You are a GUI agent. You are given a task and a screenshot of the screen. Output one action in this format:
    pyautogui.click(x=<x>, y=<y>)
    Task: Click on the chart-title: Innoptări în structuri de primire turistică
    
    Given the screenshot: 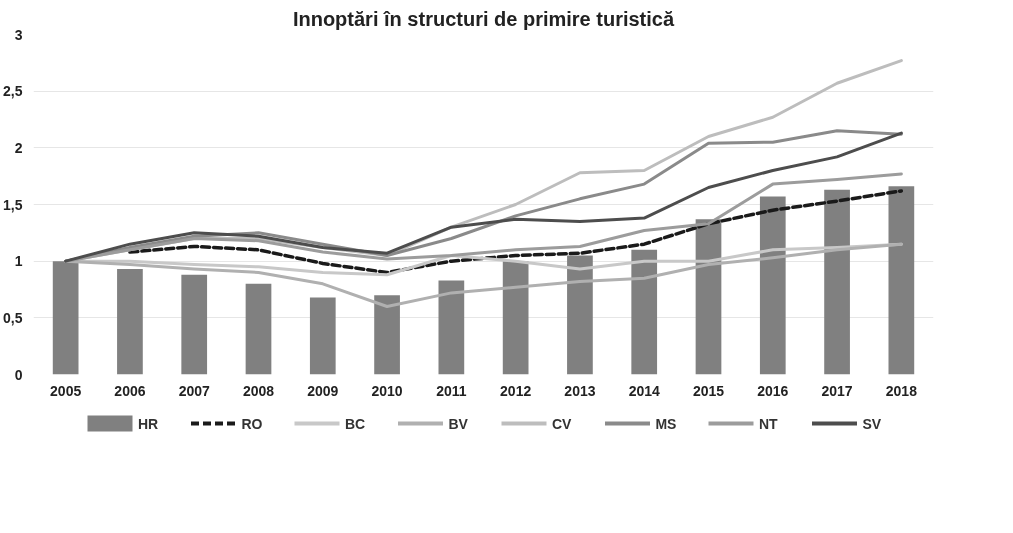 What is the action you would take?
    pyautogui.click(x=483, y=18)
    